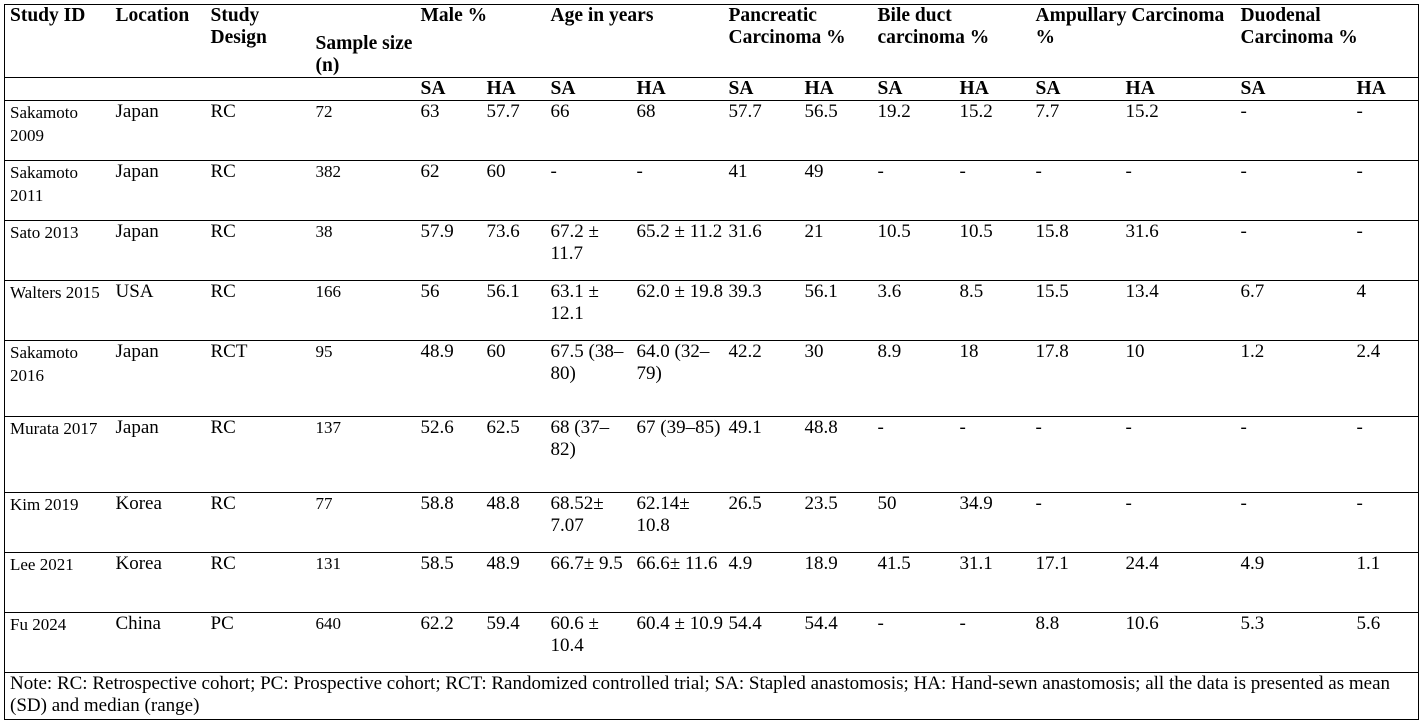  What do you see at coordinates (363, 454) in the screenshot?
I see `cell-sample-size: 137` at bounding box center [363, 454].